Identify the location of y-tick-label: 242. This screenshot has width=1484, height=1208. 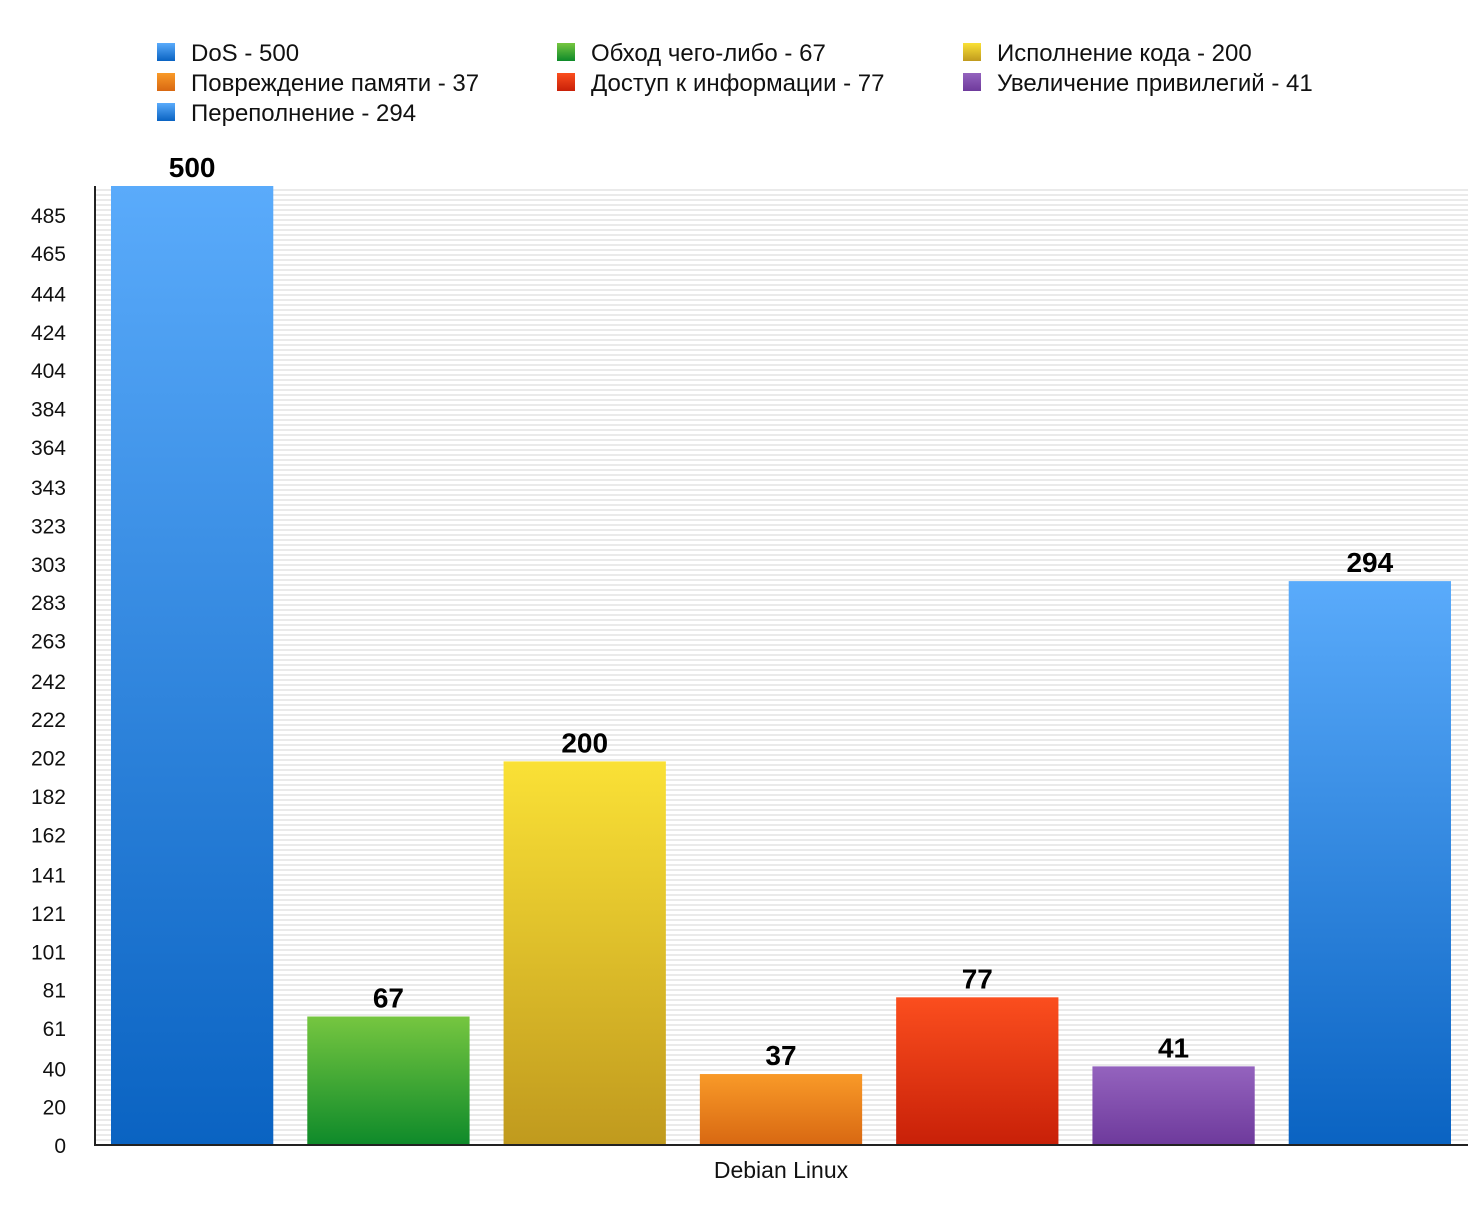
(48, 682).